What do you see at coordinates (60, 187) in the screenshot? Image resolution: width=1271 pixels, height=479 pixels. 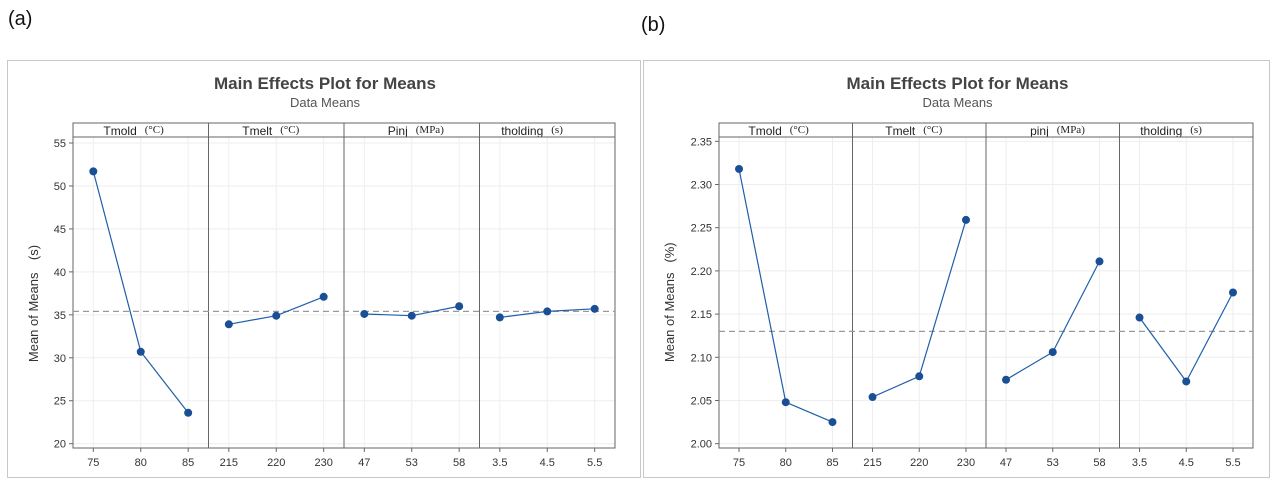 I see `y-tick-label: 50` at bounding box center [60, 187].